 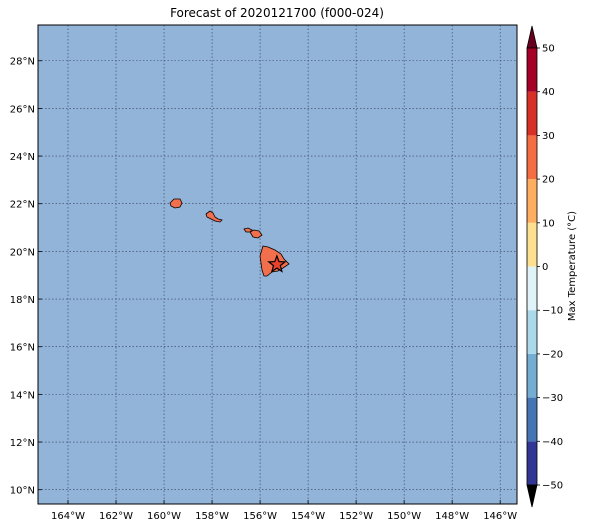 I want to click on colorbar-tick-label: −30, so click(x=552, y=398).